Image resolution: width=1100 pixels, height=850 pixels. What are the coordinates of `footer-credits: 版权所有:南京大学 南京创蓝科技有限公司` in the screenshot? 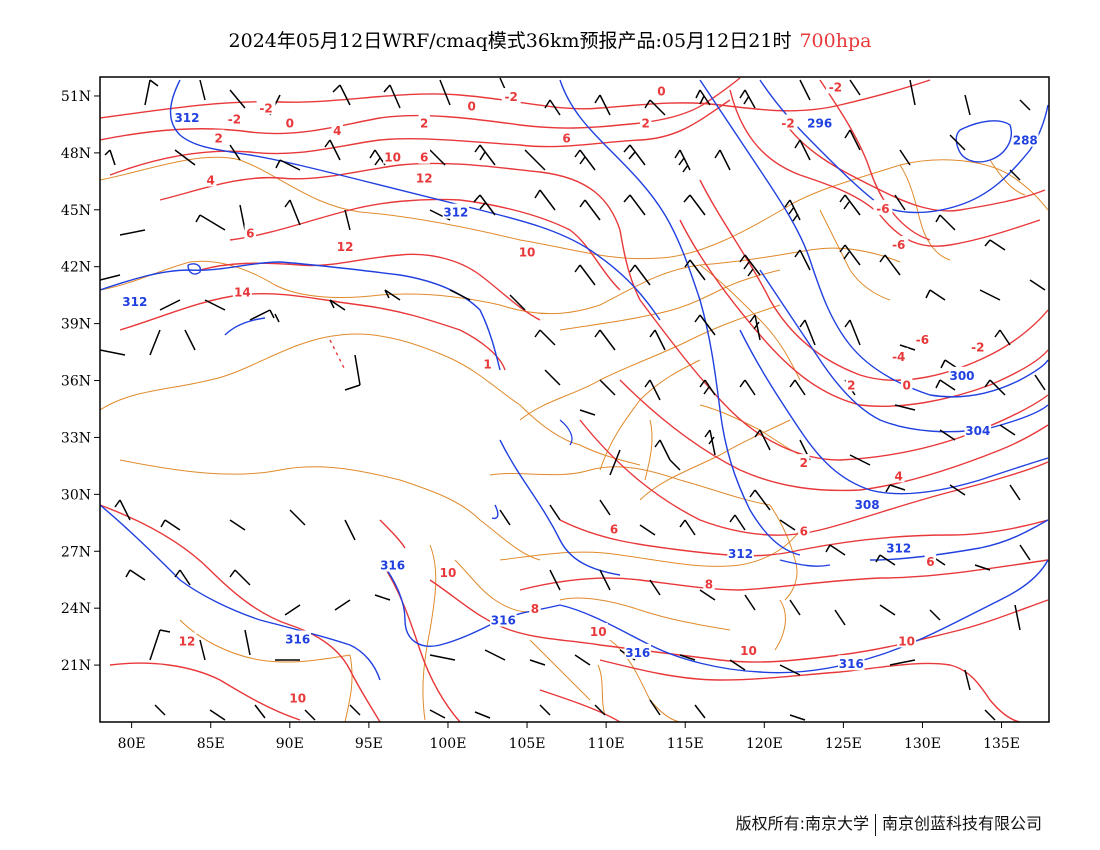 It's located at (889, 823).